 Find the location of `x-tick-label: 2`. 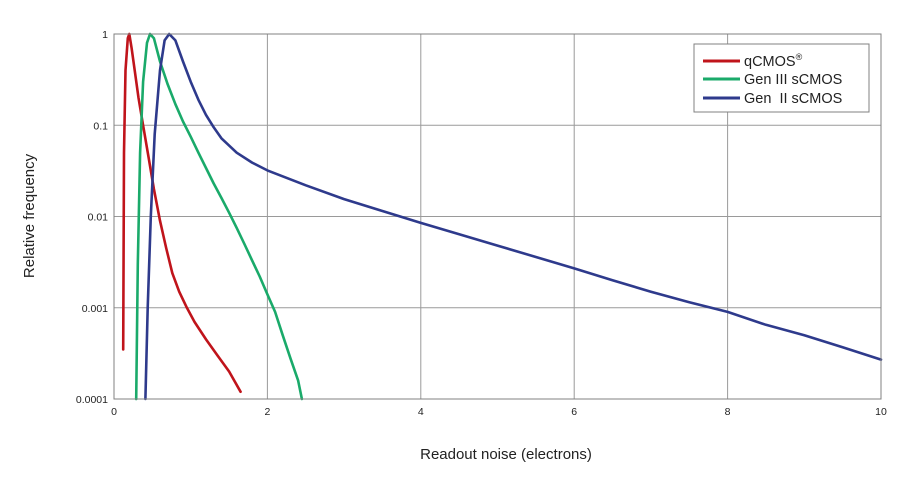

x-tick-label: 2 is located at coordinates (267, 412).